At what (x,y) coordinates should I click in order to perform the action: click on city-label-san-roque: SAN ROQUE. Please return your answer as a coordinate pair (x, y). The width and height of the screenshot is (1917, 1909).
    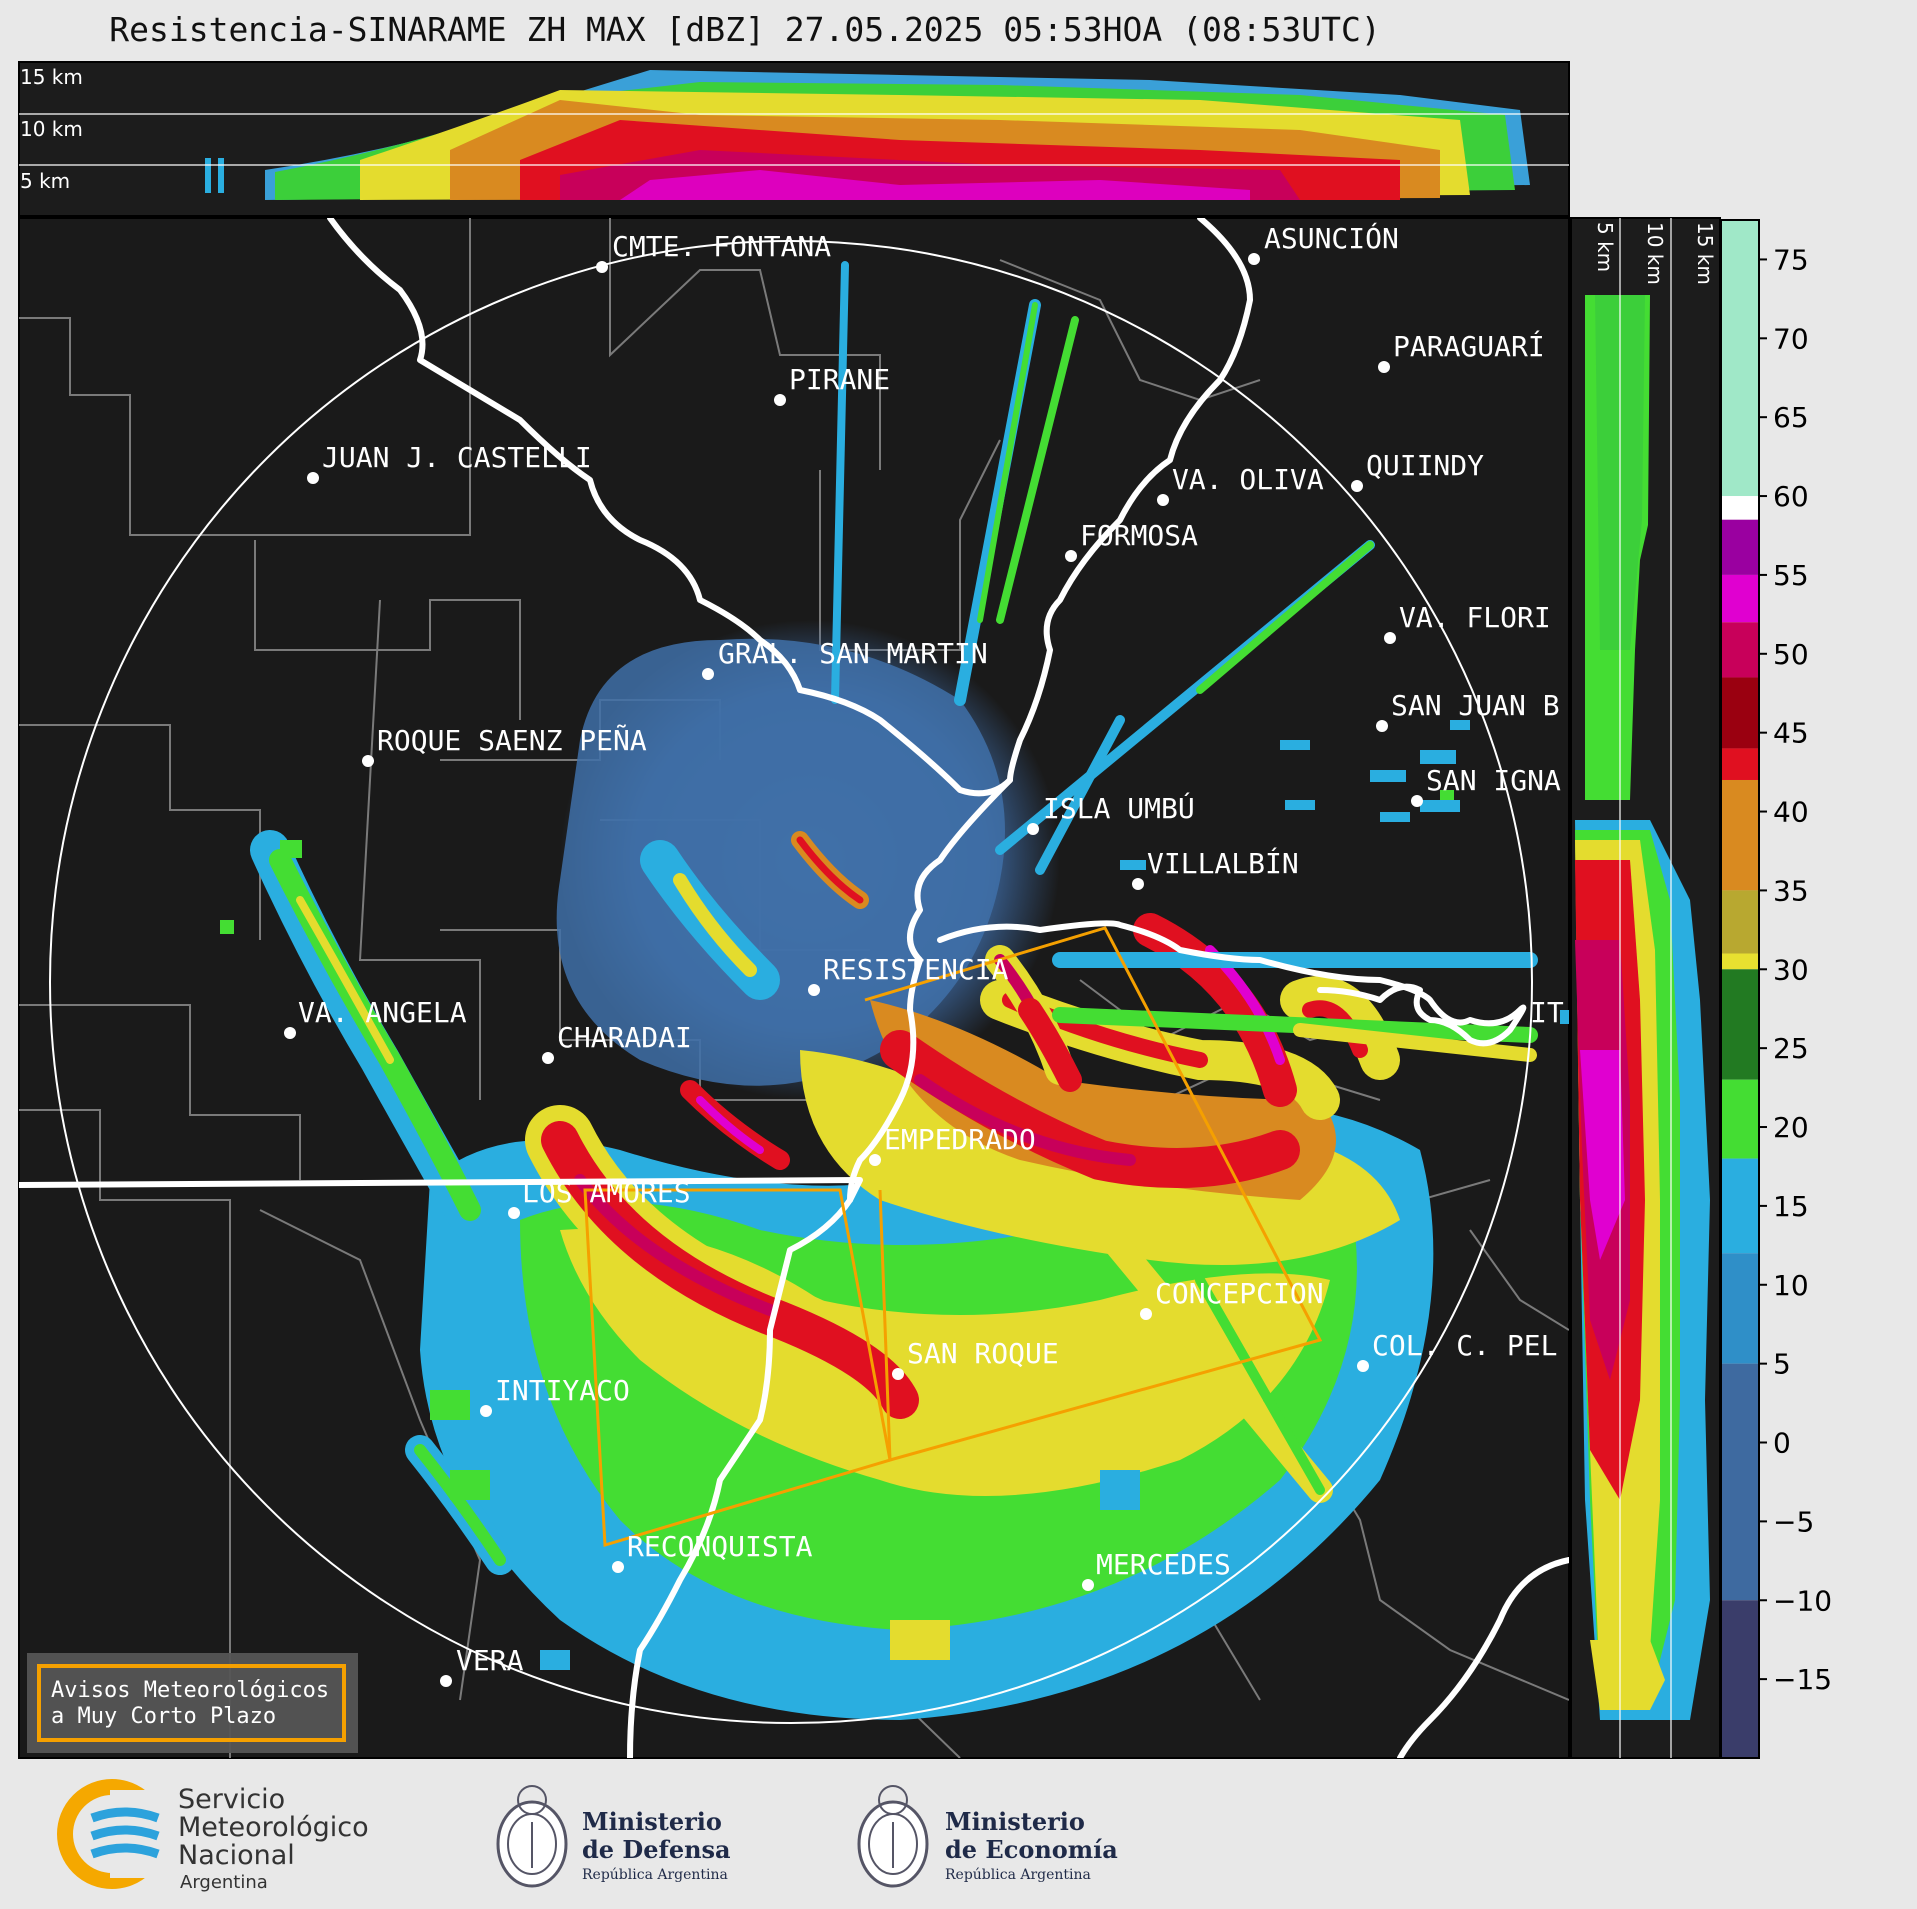
    Looking at the image, I should click on (983, 1353).